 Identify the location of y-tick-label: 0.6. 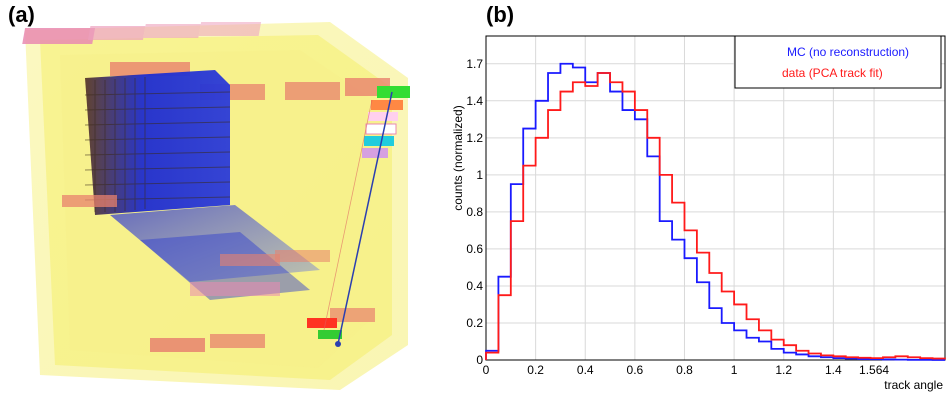
(474, 249).